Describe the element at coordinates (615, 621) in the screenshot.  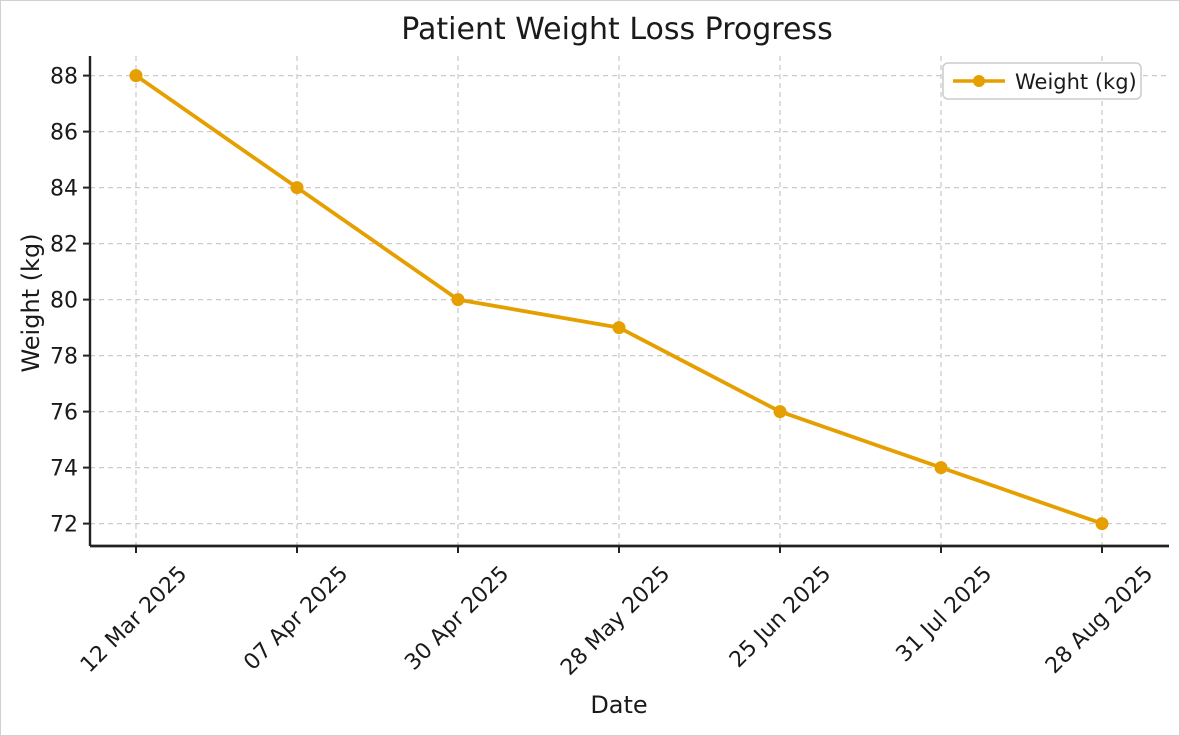
I see `x-tick-label: 28 May 2025` at that location.